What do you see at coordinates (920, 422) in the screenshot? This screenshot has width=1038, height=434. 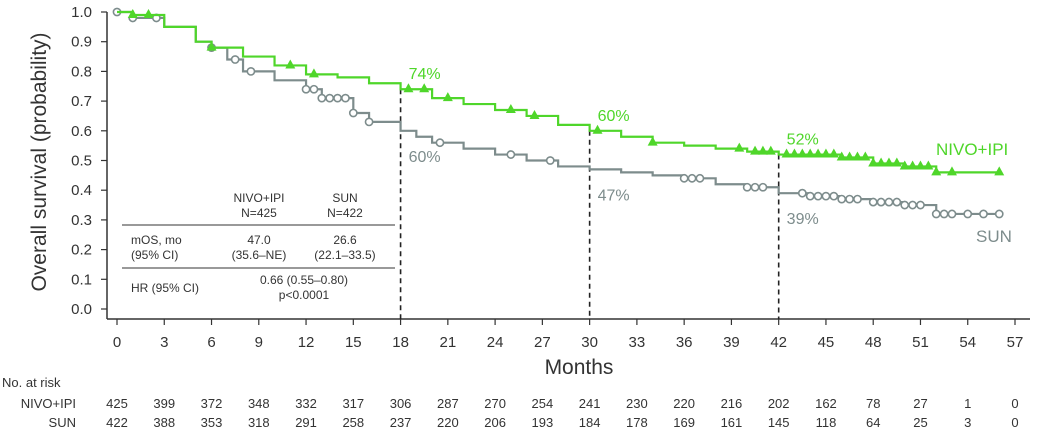 I see `risk-value: 25` at bounding box center [920, 422].